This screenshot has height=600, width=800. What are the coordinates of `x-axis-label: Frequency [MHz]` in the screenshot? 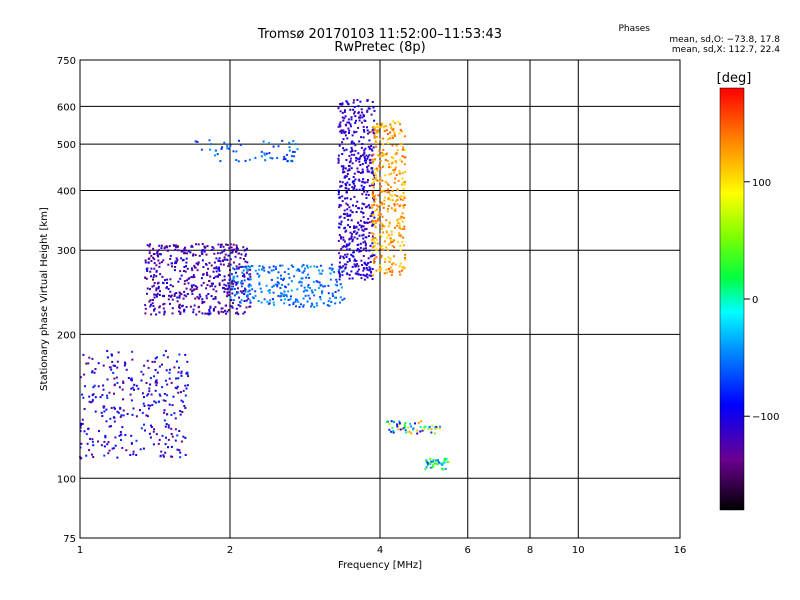 It's located at (380, 565).